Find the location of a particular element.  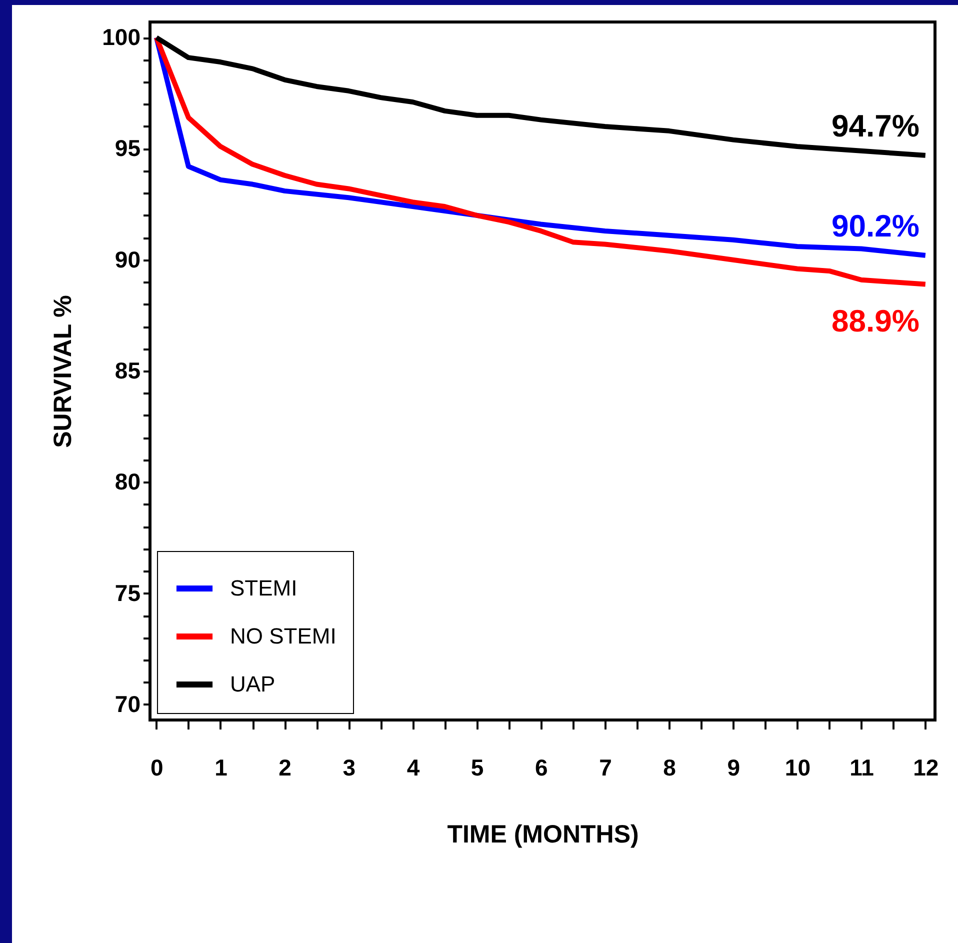

y-tick-label: 80 is located at coordinates (127, 481).